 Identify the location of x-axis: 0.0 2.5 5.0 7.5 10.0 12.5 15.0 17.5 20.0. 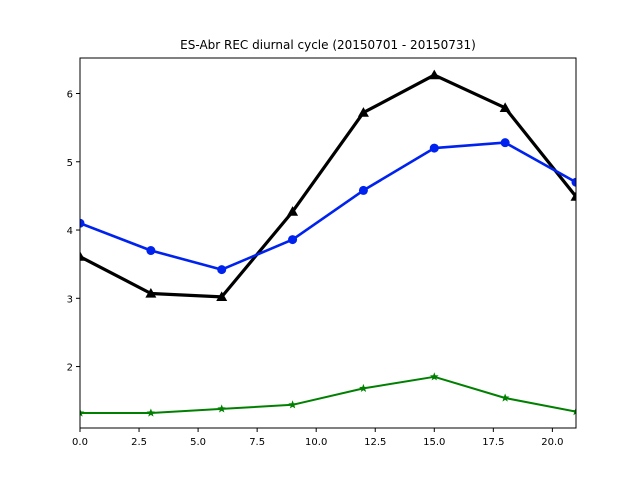
(318, 438).